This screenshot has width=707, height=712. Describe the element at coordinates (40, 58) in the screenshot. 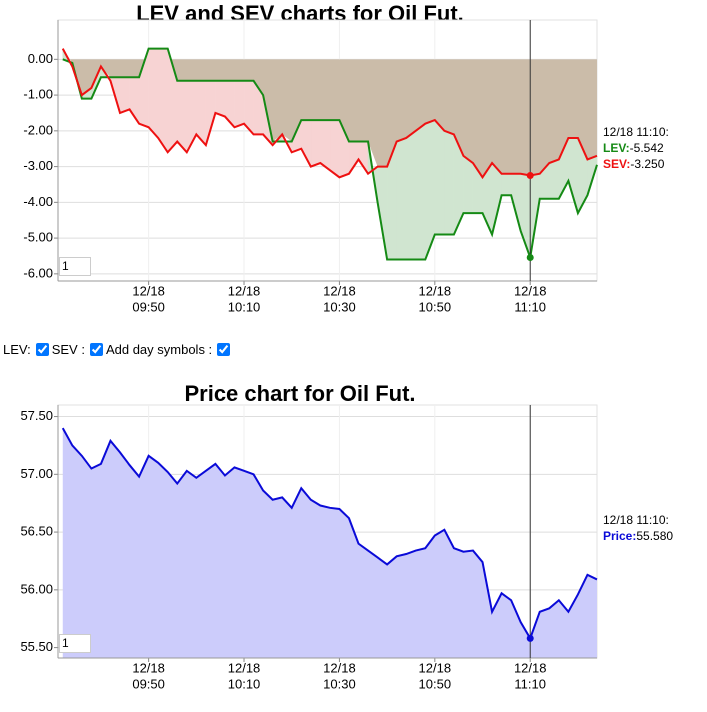

I see `y-tick-label: 0.00` at that location.